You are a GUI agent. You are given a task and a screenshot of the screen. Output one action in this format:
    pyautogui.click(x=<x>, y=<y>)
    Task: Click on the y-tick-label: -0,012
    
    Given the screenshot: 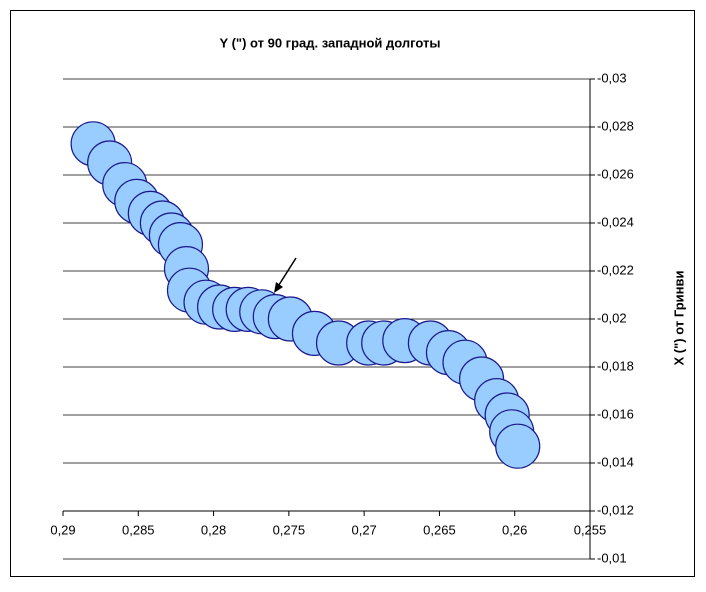 What is the action you would take?
    pyautogui.click(x=615, y=509)
    